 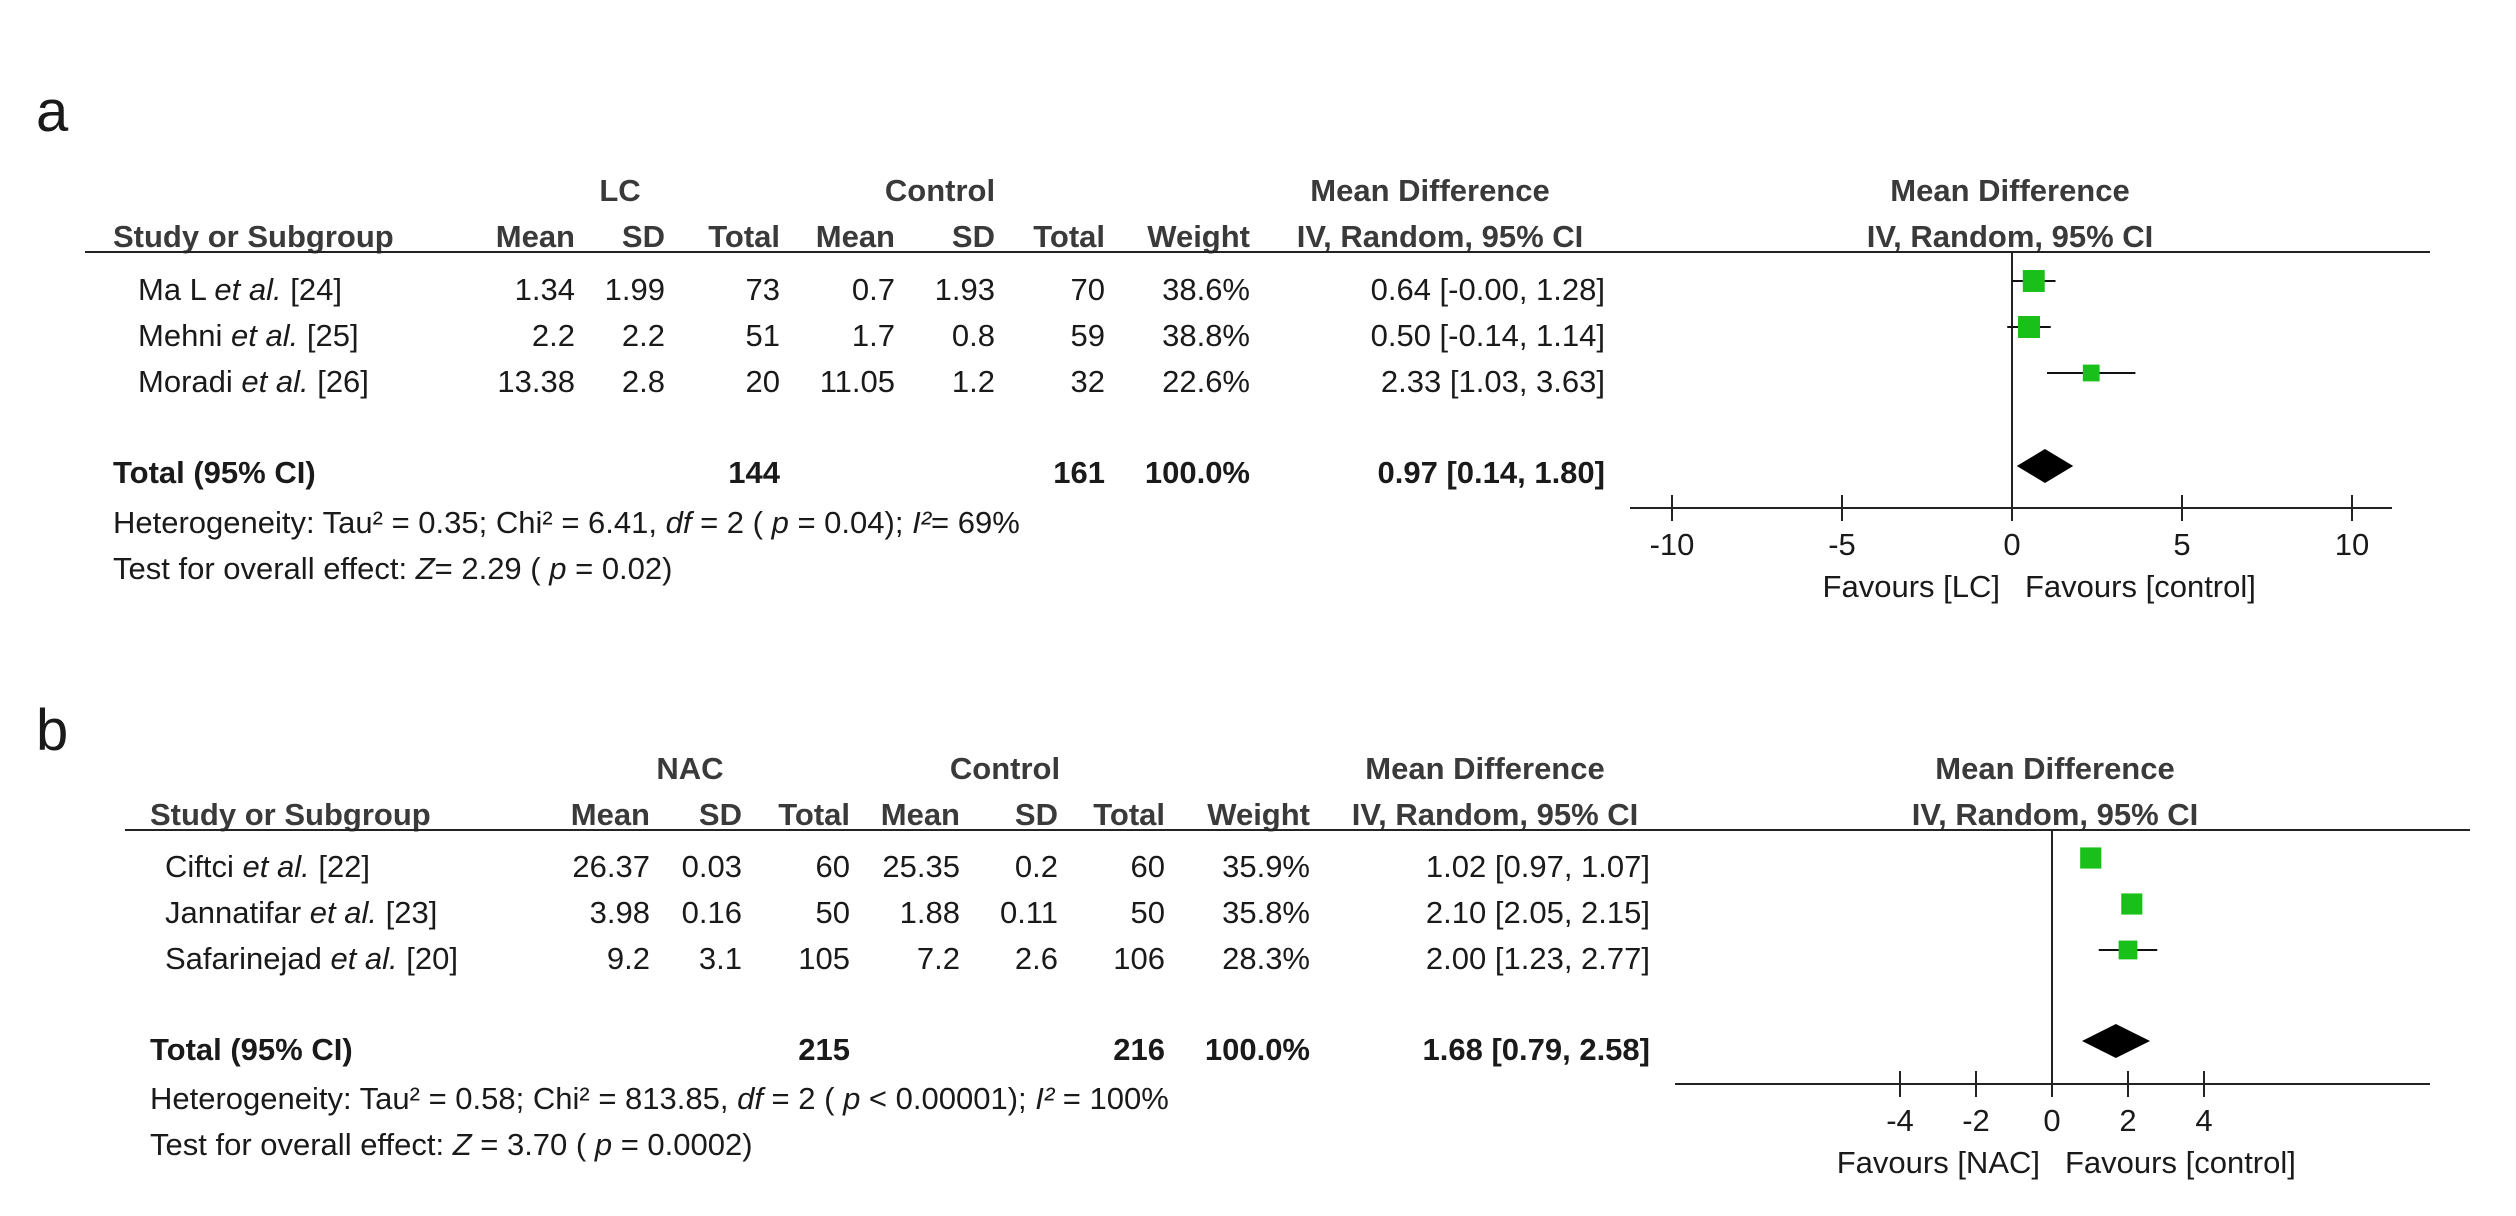 What do you see at coordinates (240, 289) in the screenshot?
I see `study-name: Ma L et al. [24]` at bounding box center [240, 289].